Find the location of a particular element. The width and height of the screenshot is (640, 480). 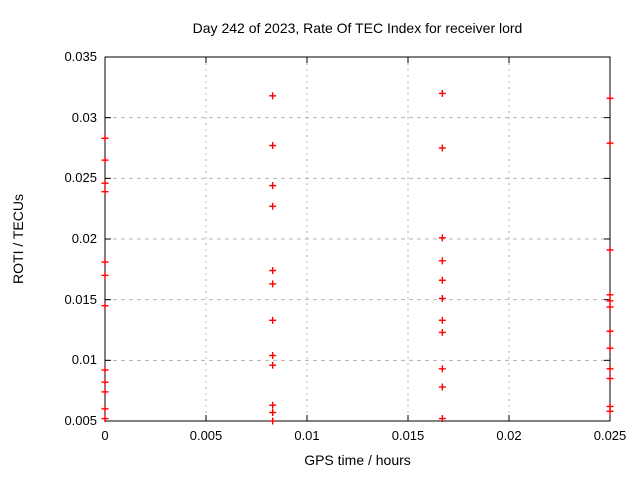

y-tick-label: 0.015 is located at coordinates (80, 299).